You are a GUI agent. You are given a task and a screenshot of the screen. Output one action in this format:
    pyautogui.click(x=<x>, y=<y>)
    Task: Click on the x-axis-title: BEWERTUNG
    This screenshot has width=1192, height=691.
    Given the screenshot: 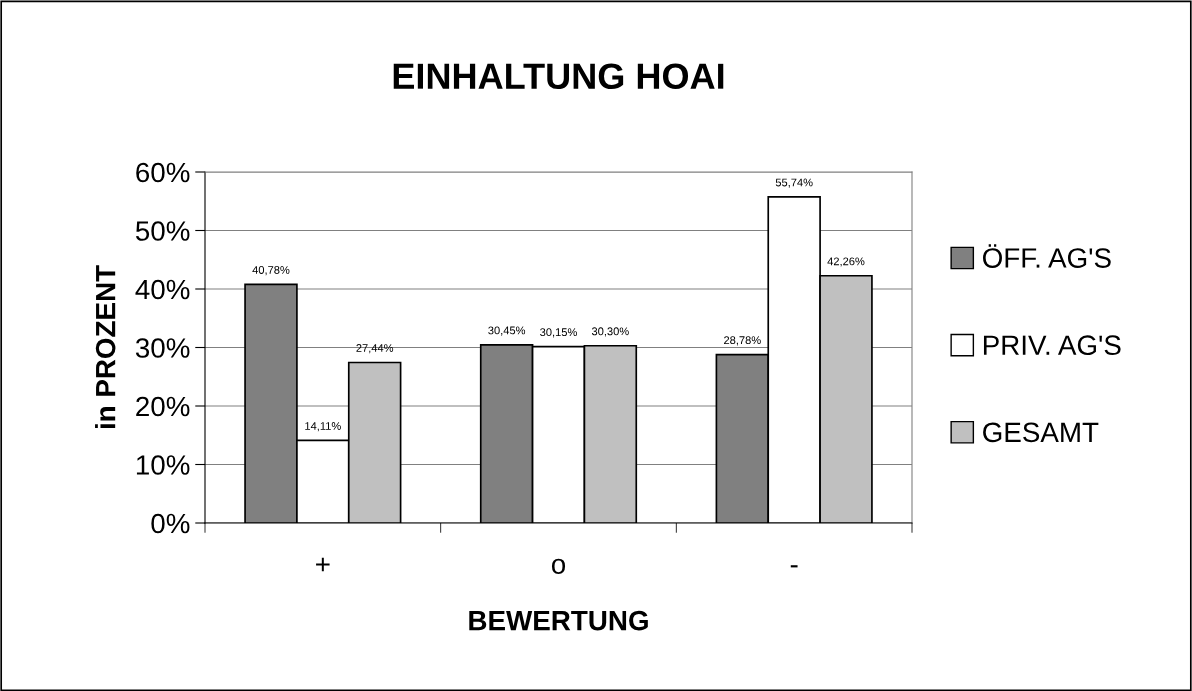 What is the action you would take?
    pyautogui.click(x=558, y=620)
    